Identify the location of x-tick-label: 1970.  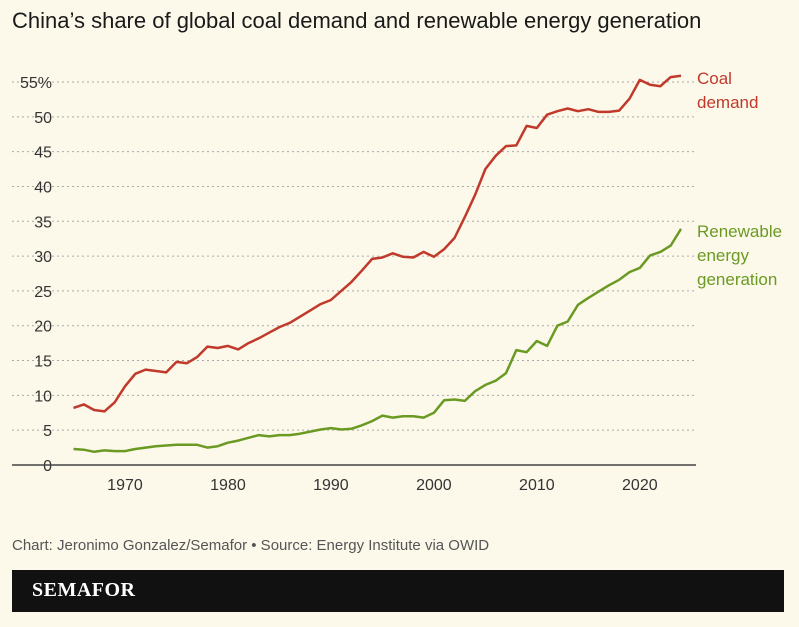
(125, 485).